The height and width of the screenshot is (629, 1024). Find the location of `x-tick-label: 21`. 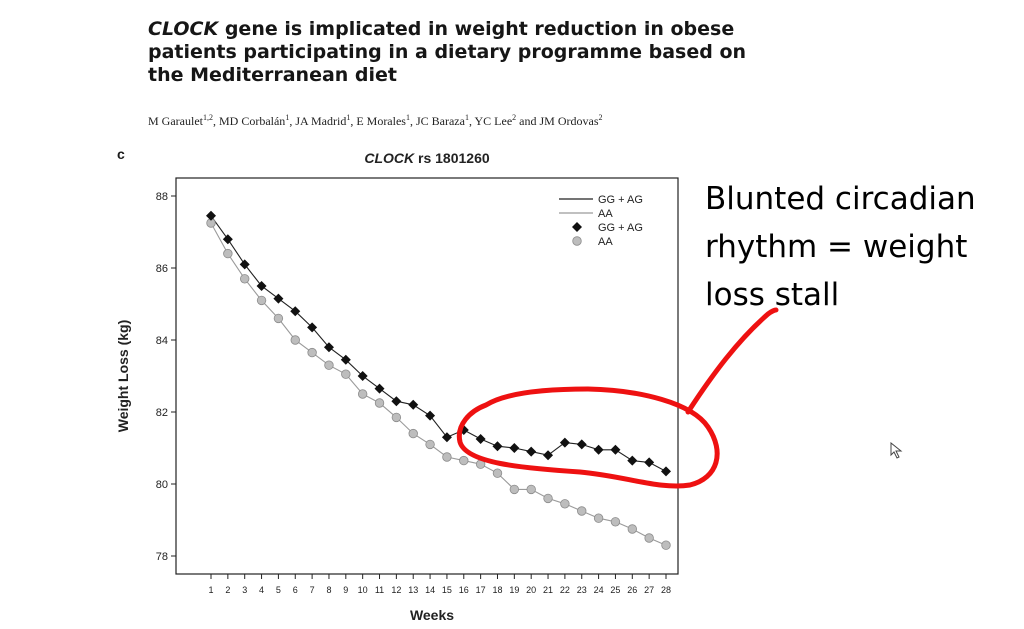

x-tick-label: 21 is located at coordinates (548, 590).